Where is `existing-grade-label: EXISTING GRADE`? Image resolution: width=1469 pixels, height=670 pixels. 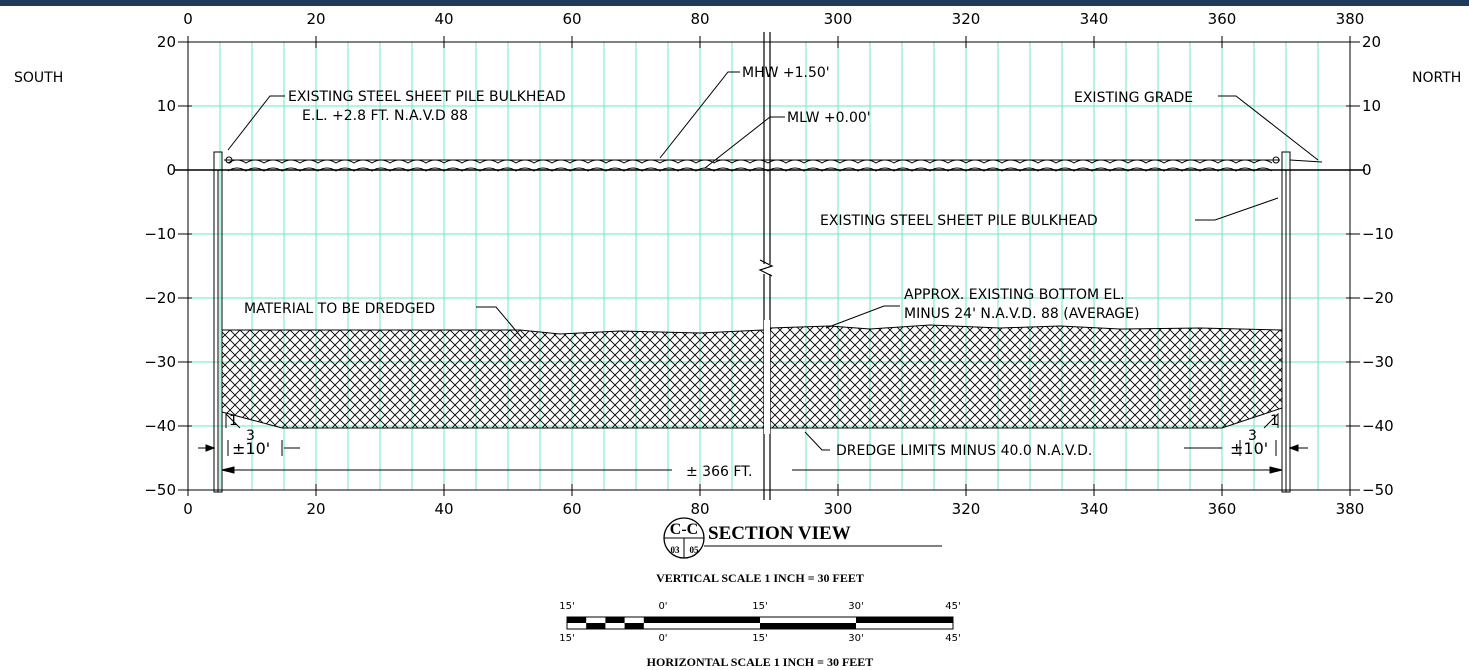 existing-grade-label: EXISTING GRADE is located at coordinates (1133, 98).